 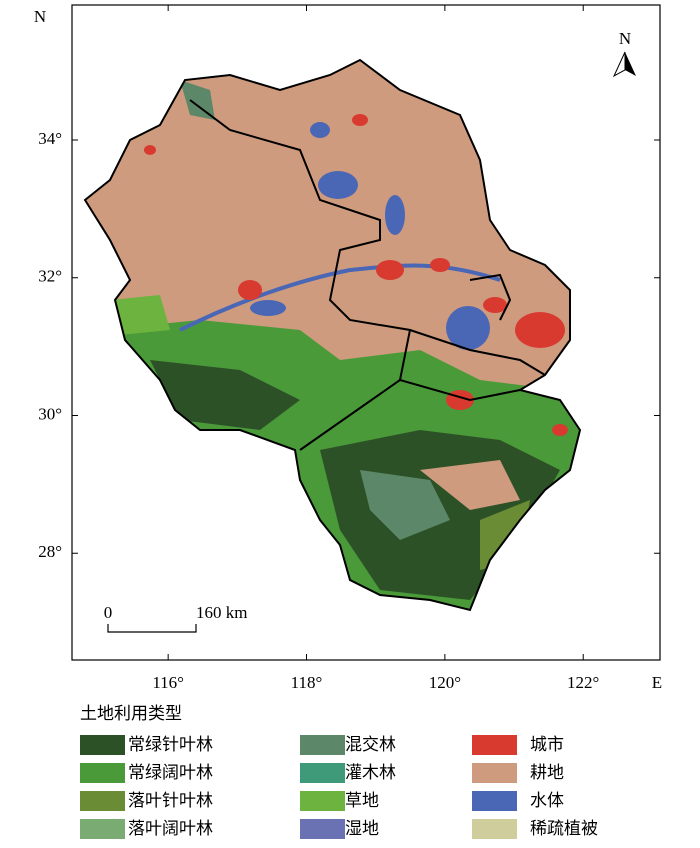 I want to click on scale-bar: 0 160 km, so click(x=175, y=618).